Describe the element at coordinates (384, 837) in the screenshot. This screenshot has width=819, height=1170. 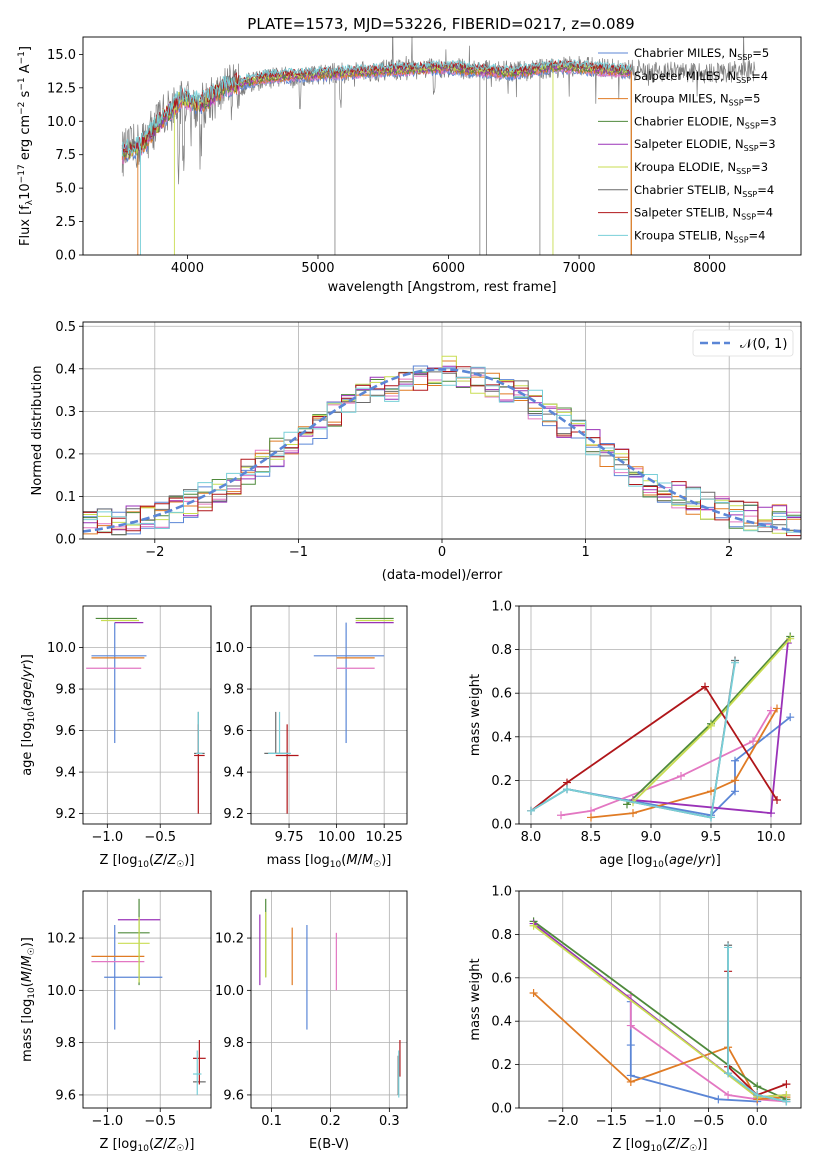
I see `x-tick-label: 10.25` at that location.